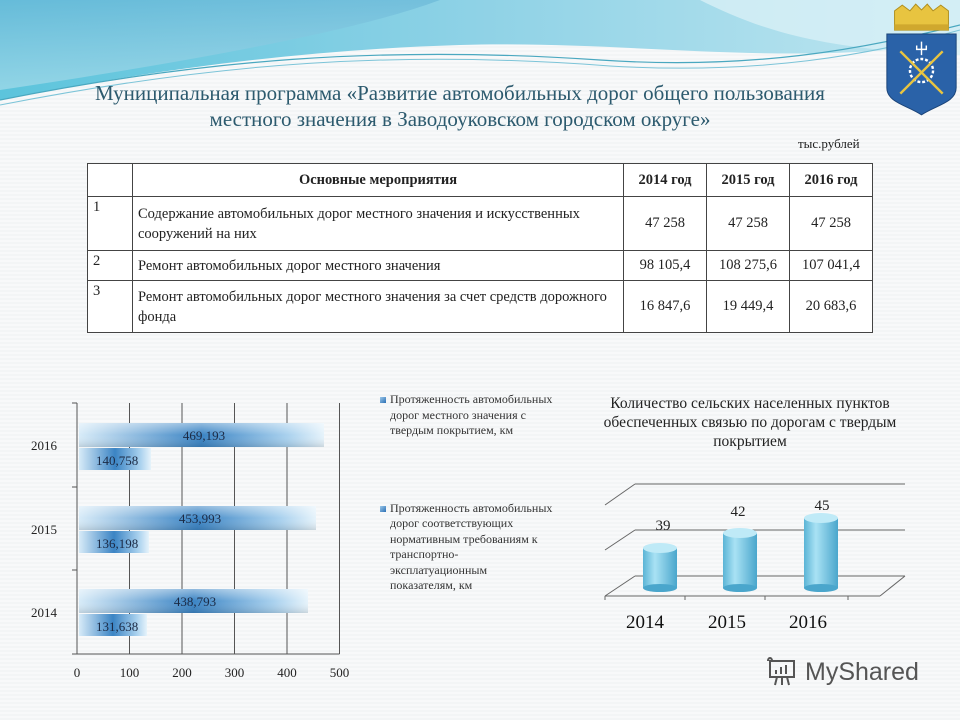 The image size is (960, 720). What do you see at coordinates (110, 306) in the screenshot?
I see `row-num: 3` at bounding box center [110, 306].